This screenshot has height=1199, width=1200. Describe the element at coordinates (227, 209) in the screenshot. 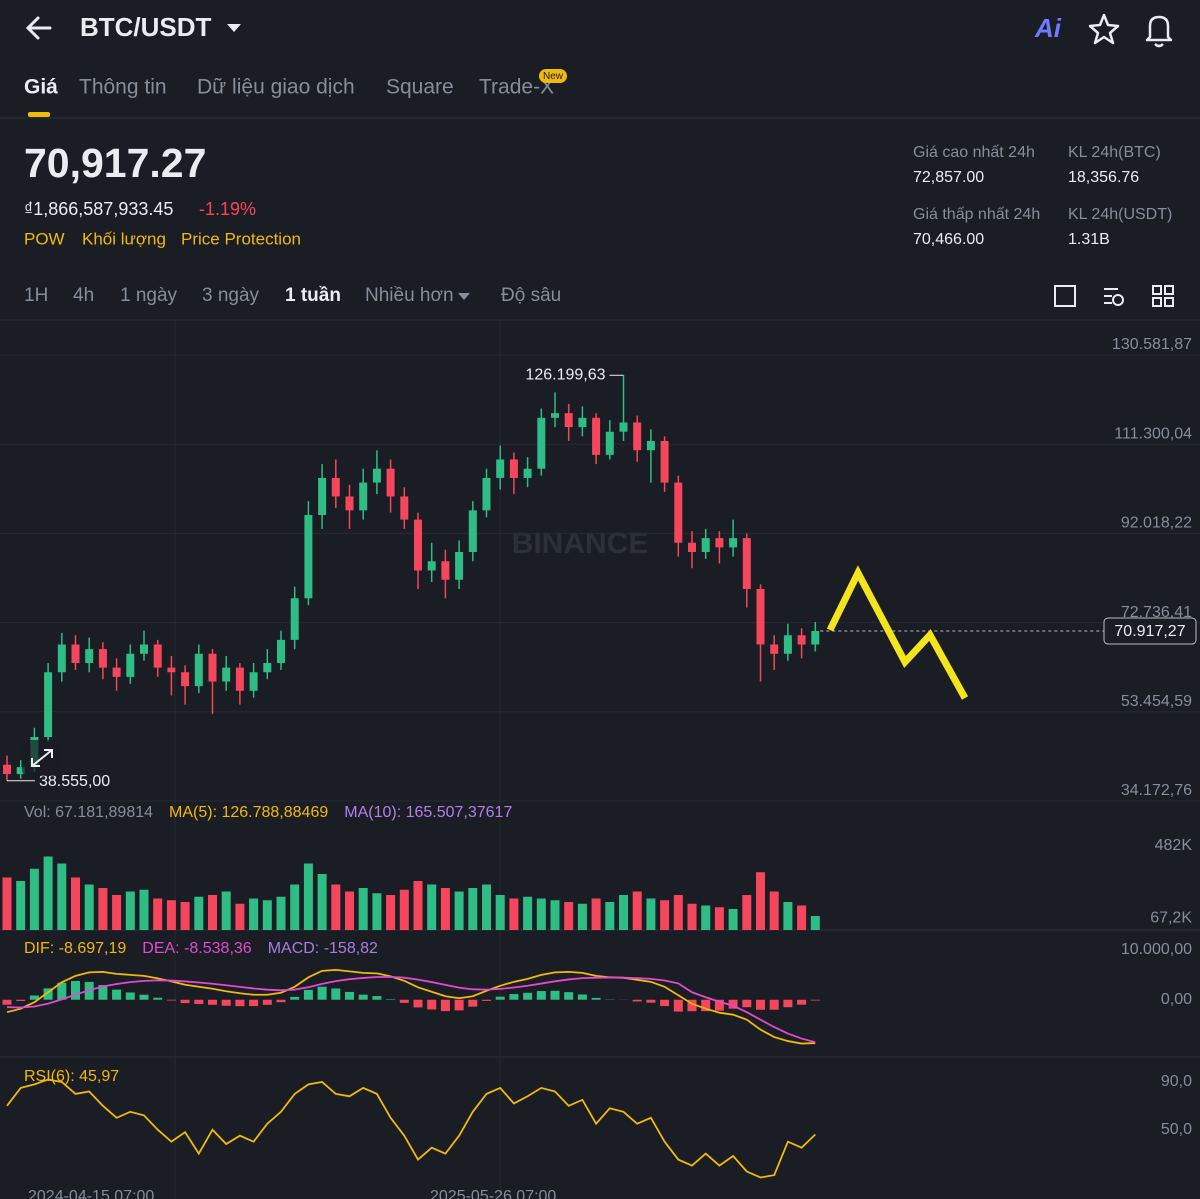

I see `price-change: -1.19%` at that location.